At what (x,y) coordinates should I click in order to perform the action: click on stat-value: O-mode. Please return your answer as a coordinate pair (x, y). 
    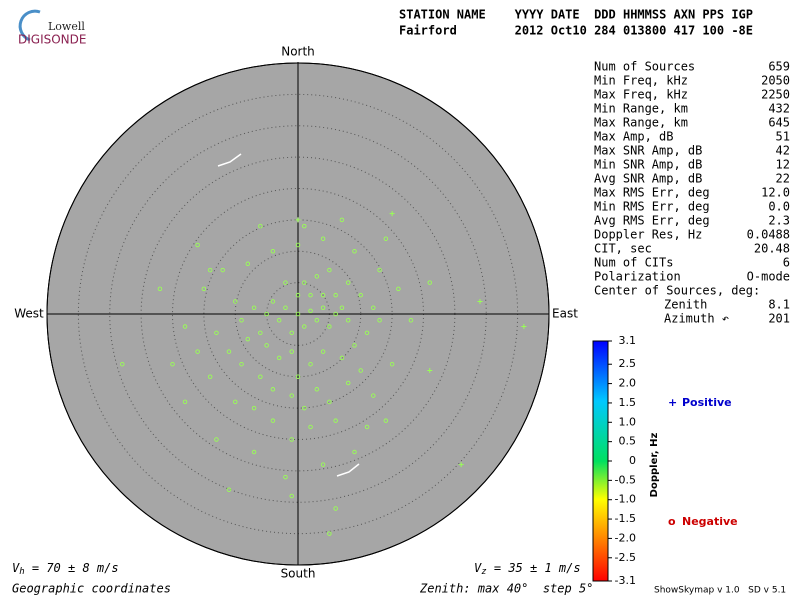
    Looking at the image, I should click on (768, 277).